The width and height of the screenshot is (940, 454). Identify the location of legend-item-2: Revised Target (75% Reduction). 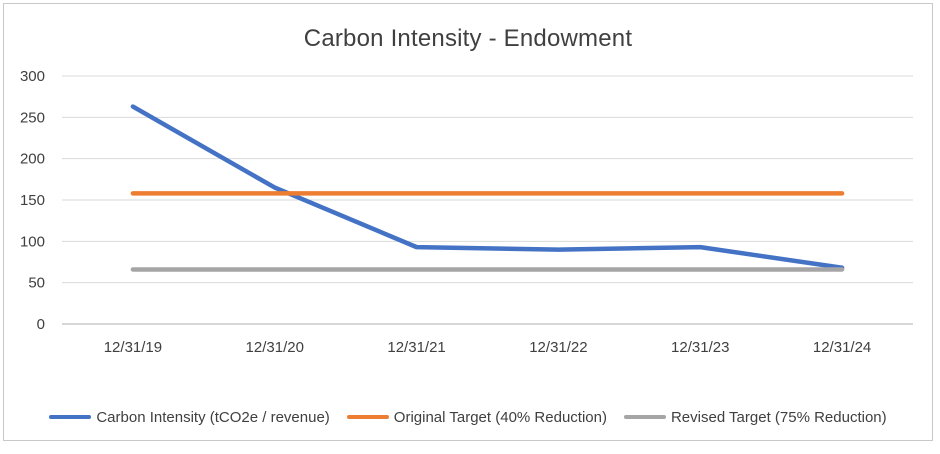
(755, 417).